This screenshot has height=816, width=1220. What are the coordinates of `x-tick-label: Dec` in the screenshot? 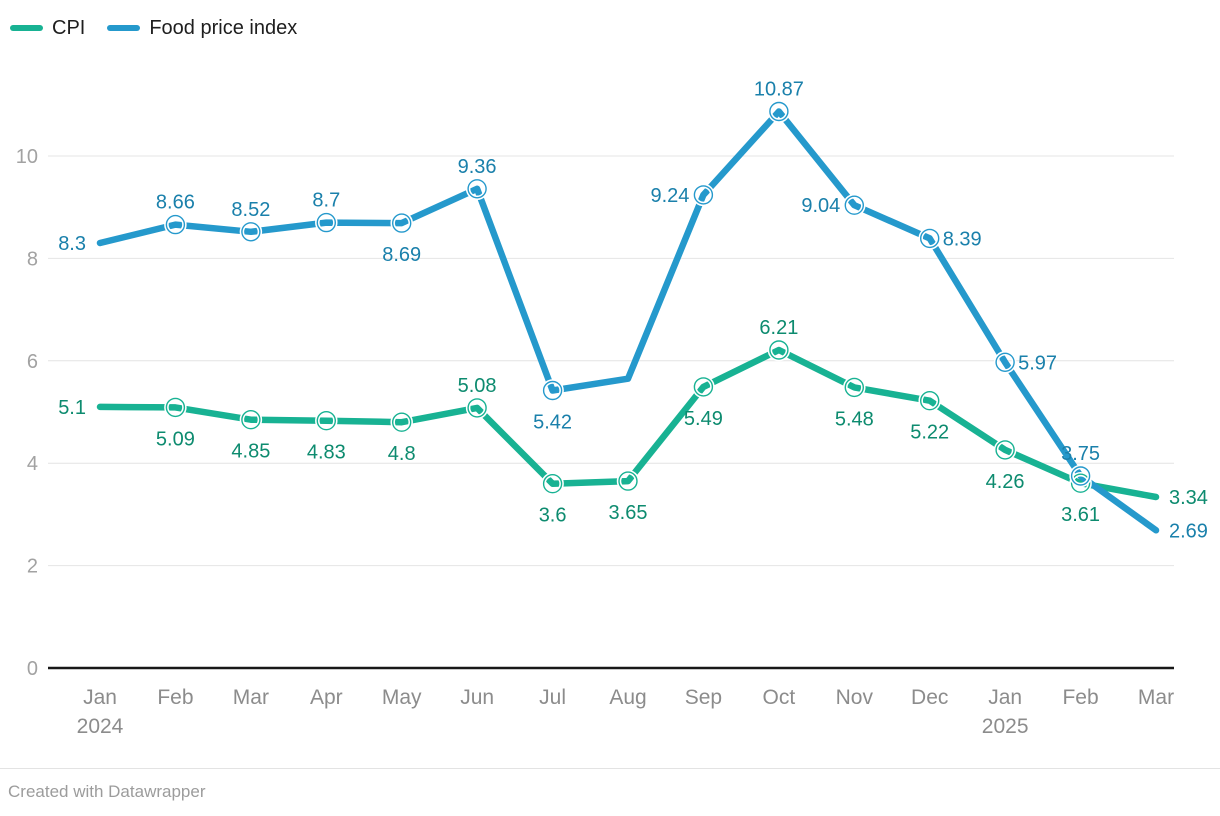 It's located at (929, 697).